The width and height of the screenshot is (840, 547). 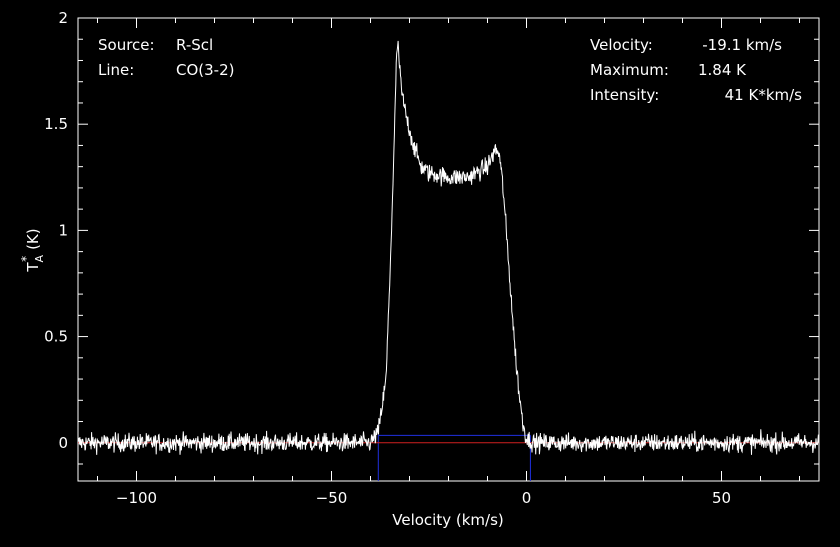 I want to click on y-axis-label-unit: (K), so click(x=33, y=239).